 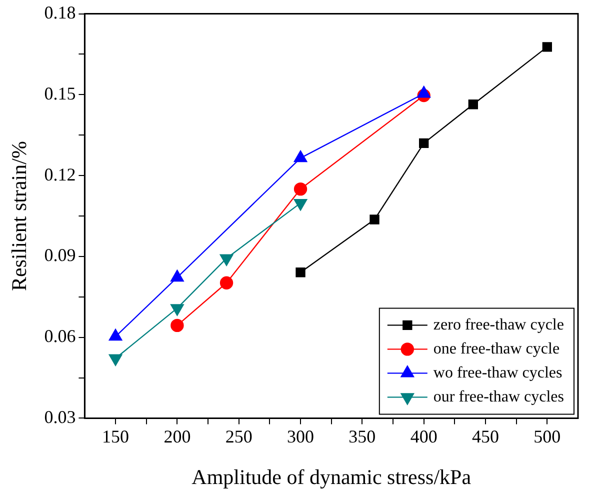 I want to click on legend-label: our free-thaw cycles, so click(x=498, y=397).